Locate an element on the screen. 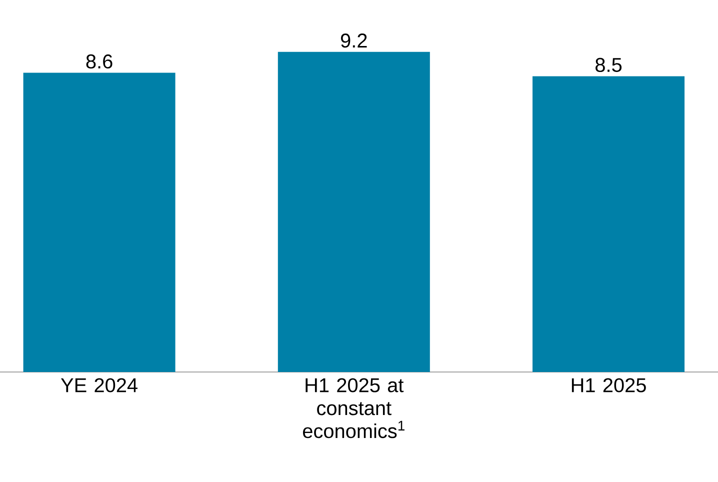  data-label: 8.5 is located at coordinates (609, 65).